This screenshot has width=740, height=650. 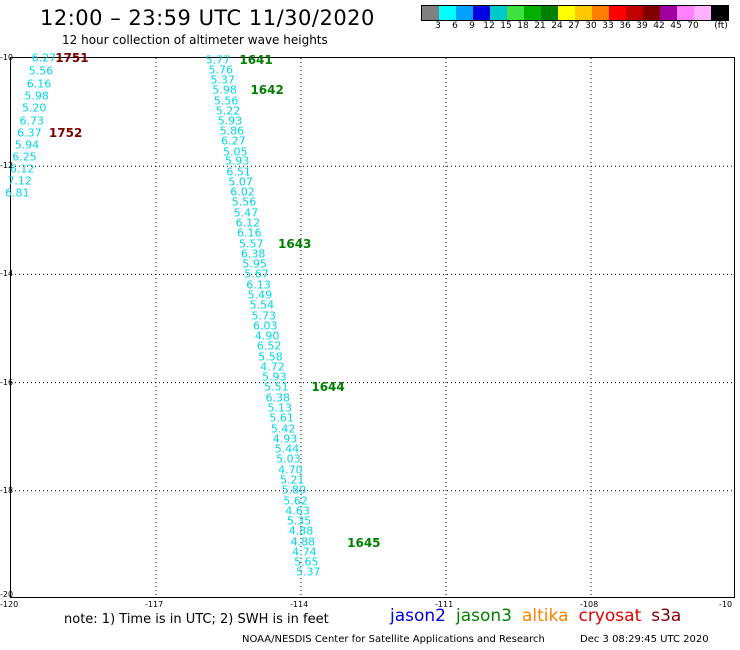 I want to click on swh-value: 5.58, so click(x=270, y=357).